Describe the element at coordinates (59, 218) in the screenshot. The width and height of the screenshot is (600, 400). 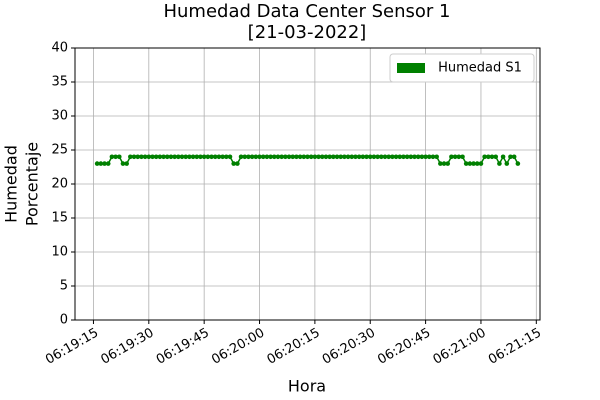
I see `y-tick-label: 15` at that location.